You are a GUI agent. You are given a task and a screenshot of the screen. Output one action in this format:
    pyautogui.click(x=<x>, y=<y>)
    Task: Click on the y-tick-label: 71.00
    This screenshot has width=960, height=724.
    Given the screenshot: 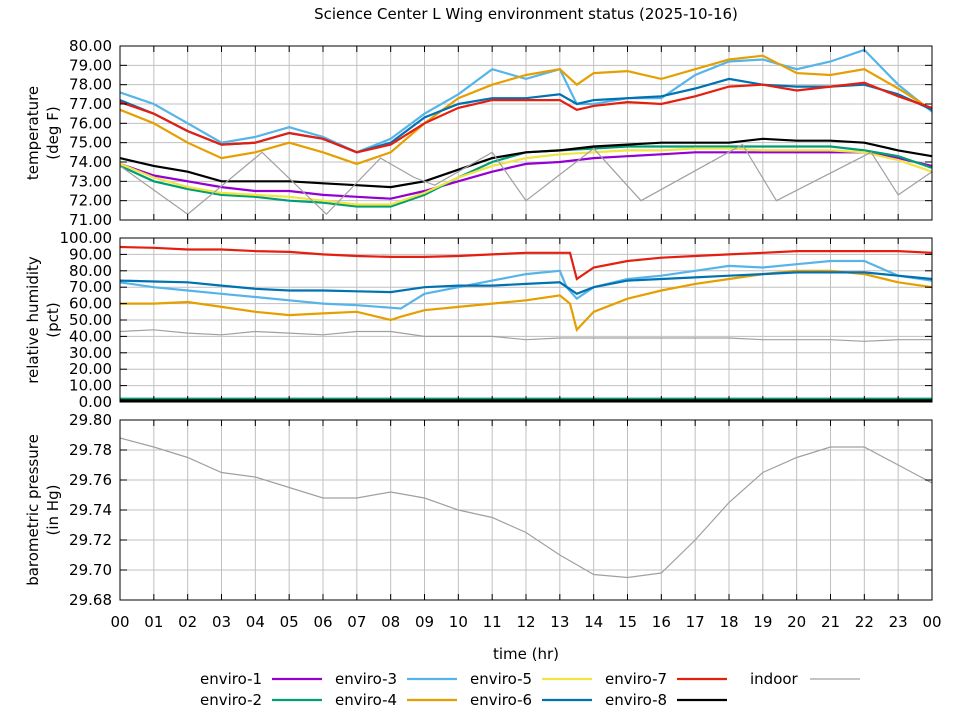 What is the action you would take?
    pyautogui.click(x=90, y=220)
    